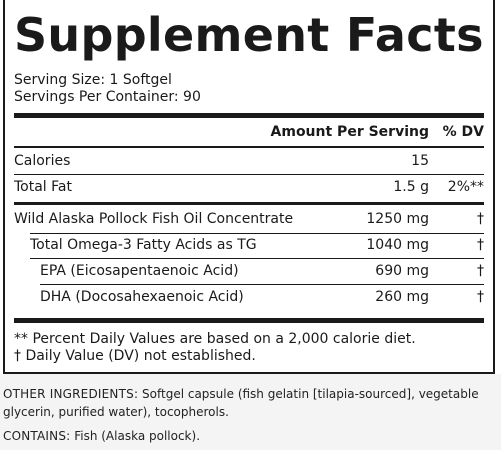 Image resolution: width=501 pixels, height=450 pixels. What do you see at coordinates (249, 297) in the screenshot?
I see `nutrient-row-dha: DHA (Docosahexaenoic Acid) 260 mg †` at bounding box center [249, 297].